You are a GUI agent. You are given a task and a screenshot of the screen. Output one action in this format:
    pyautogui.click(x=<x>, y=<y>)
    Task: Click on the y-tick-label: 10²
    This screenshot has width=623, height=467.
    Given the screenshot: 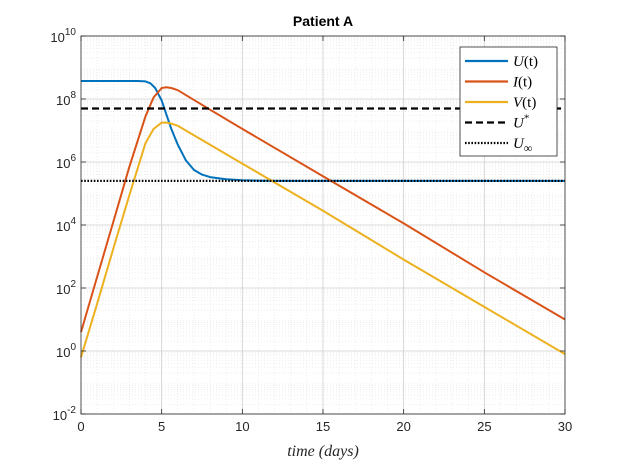 What is the action you would take?
    pyautogui.click(x=66, y=288)
    